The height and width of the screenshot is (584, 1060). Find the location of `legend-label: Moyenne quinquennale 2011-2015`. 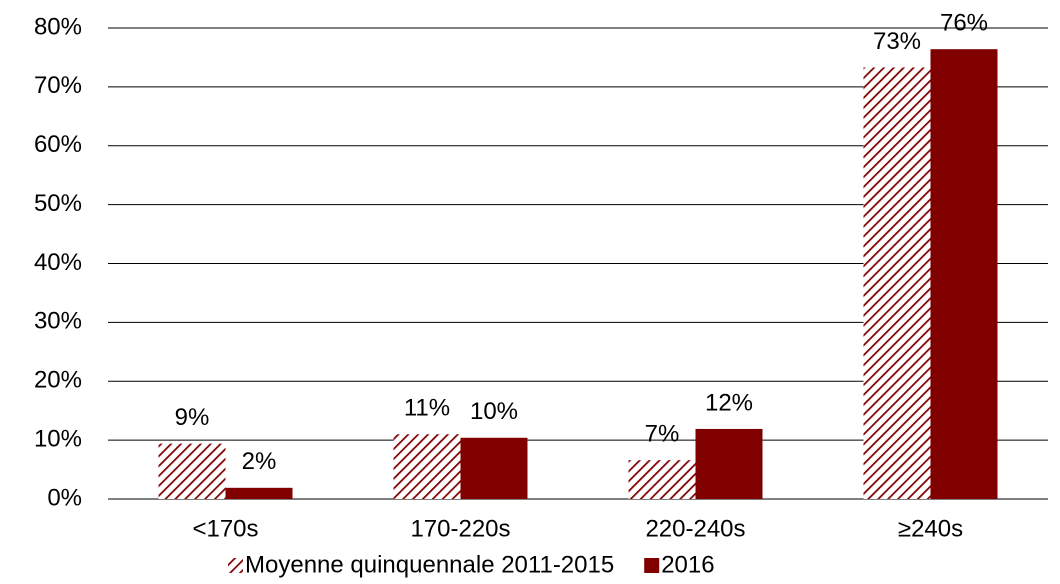

legend-label: Moyenne quinquennale 2011-2015 is located at coordinates (429, 564).